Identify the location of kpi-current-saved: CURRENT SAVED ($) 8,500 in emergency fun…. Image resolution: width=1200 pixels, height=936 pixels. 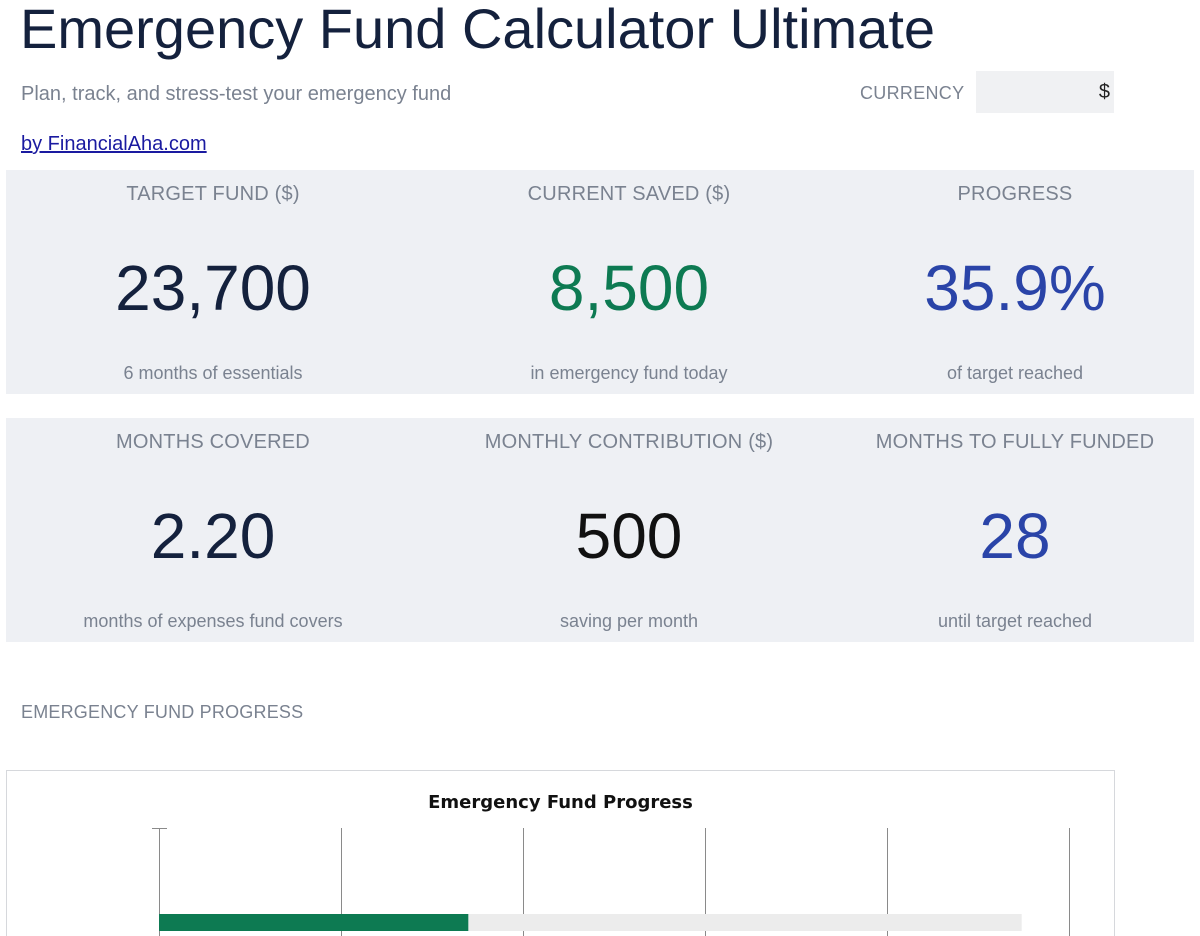
(629, 282).